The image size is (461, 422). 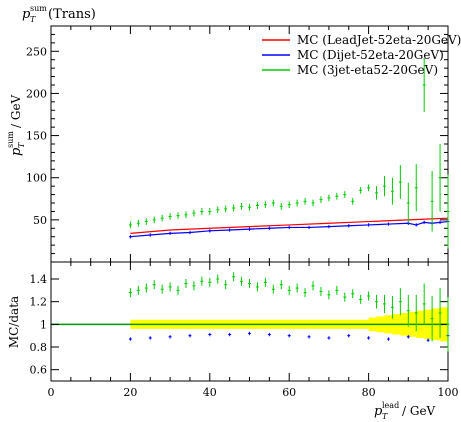 I want to click on main-ylabel: p T sum / GeV, so click(x=16, y=125).